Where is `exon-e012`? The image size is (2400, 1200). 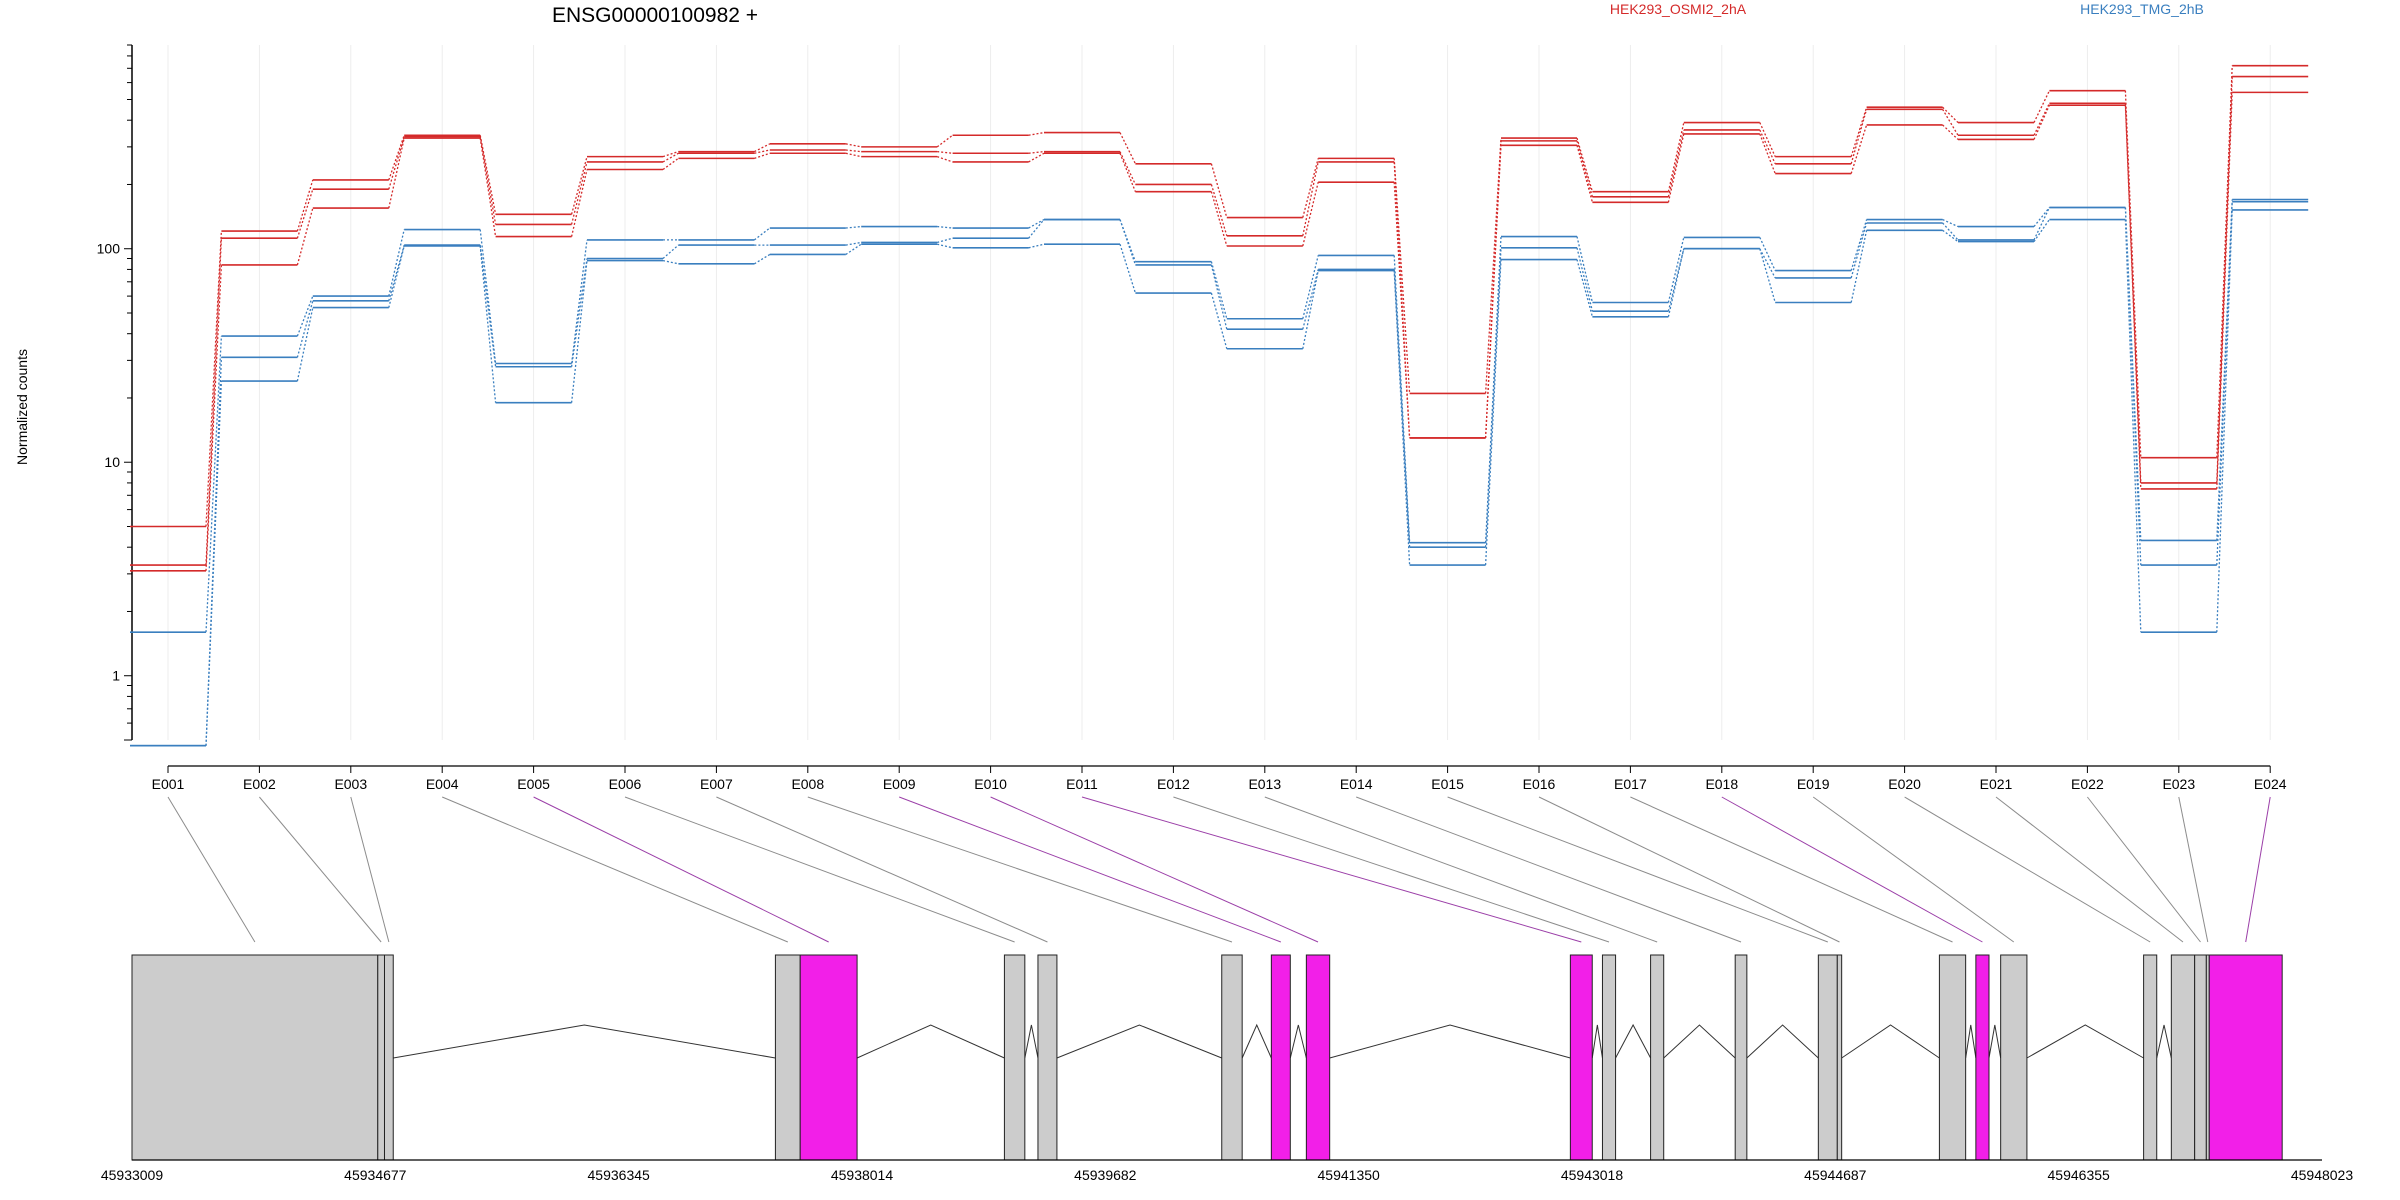
exon-e012 is located at coordinates (1609, 1057).